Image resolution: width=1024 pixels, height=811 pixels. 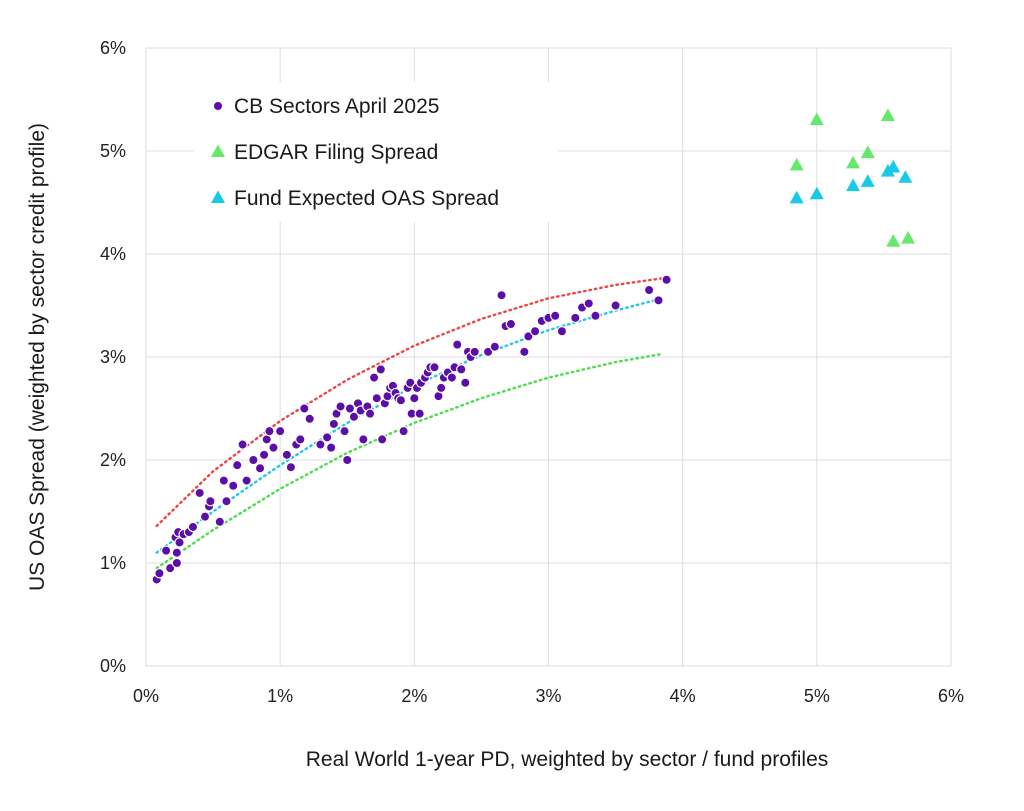 I want to click on y-tick-label: 6%, so click(x=113, y=48).